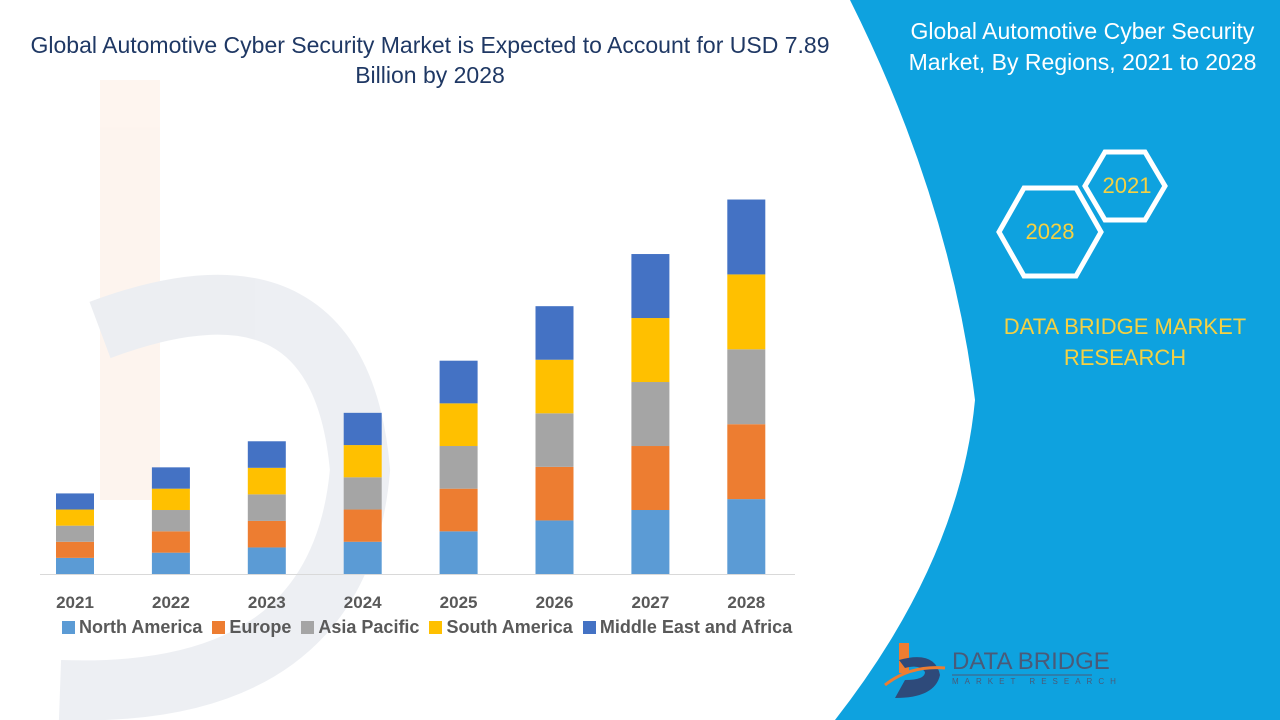 The image size is (1280, 720). What do you see at coordinates (75, 565) in the screenshot?
I see `bar-segment-2021-north-america` at bounding box center [75, 565].